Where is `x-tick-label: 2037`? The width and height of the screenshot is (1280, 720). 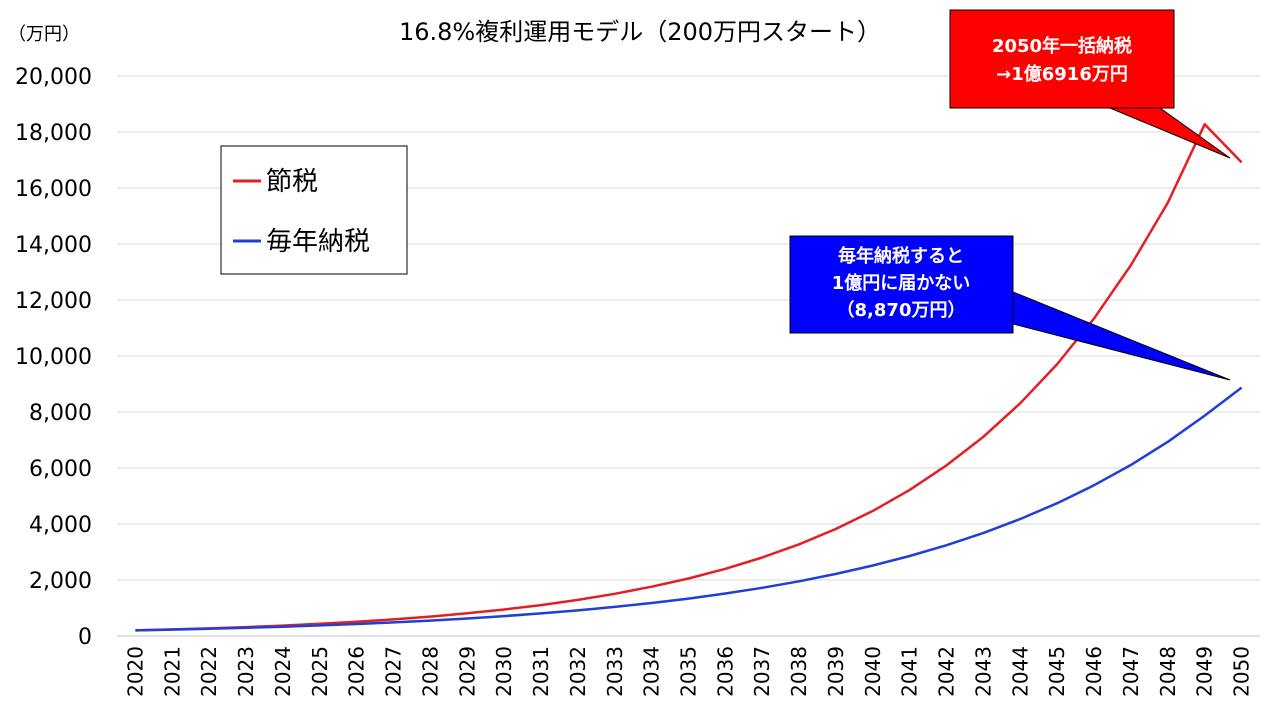
x-tick-label: 2037 is located at coordinates (762, 671).